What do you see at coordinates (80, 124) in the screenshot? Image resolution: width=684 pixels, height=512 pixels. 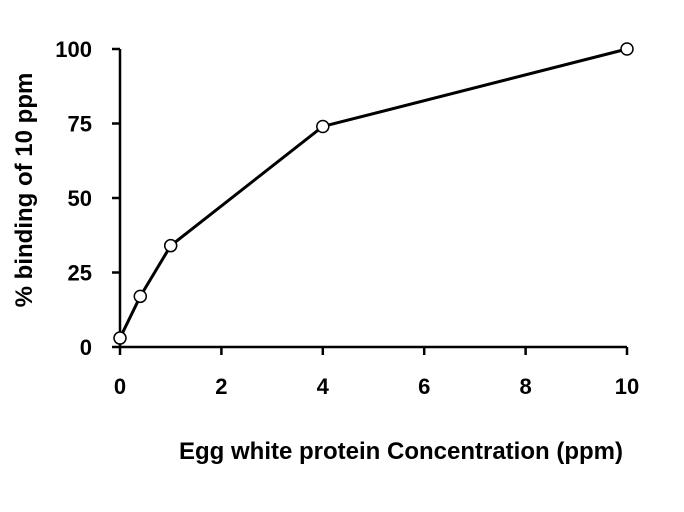 I see `y-tick-label: 75` at bounding box center [80, 124].